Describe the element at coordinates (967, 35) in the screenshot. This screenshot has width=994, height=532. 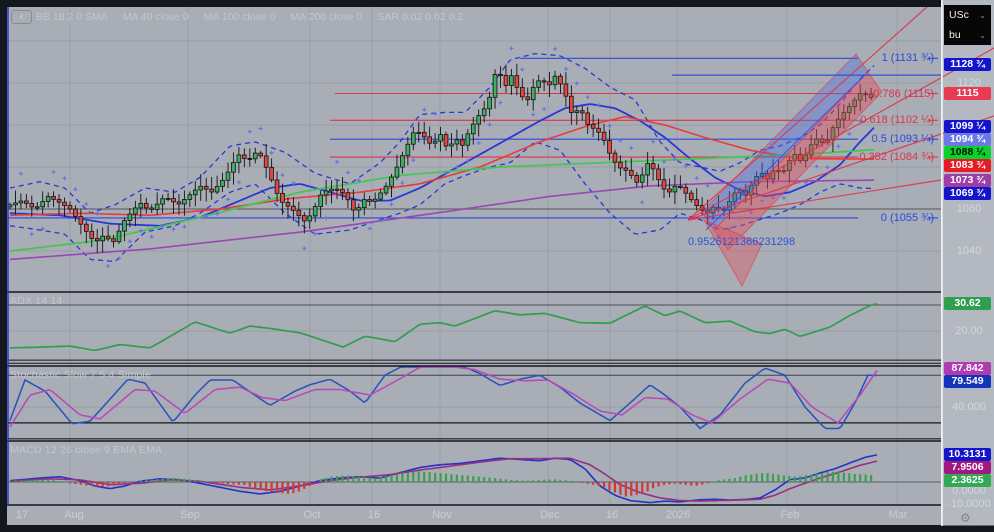
I see `unit-selector-bu: bu ⌄` at that location.